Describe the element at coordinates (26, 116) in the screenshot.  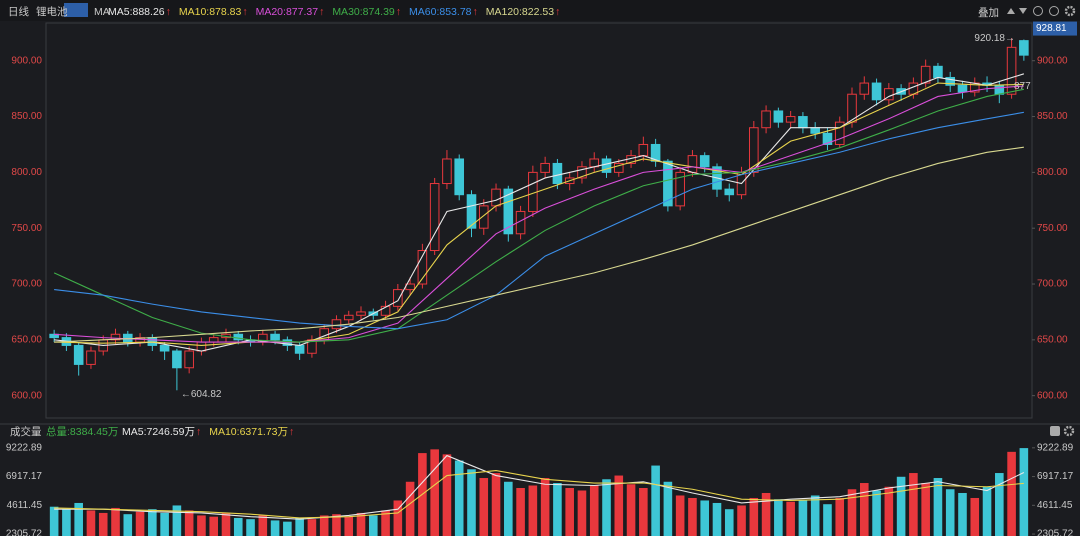
I see `y-tick-label: 850.00` at that location.